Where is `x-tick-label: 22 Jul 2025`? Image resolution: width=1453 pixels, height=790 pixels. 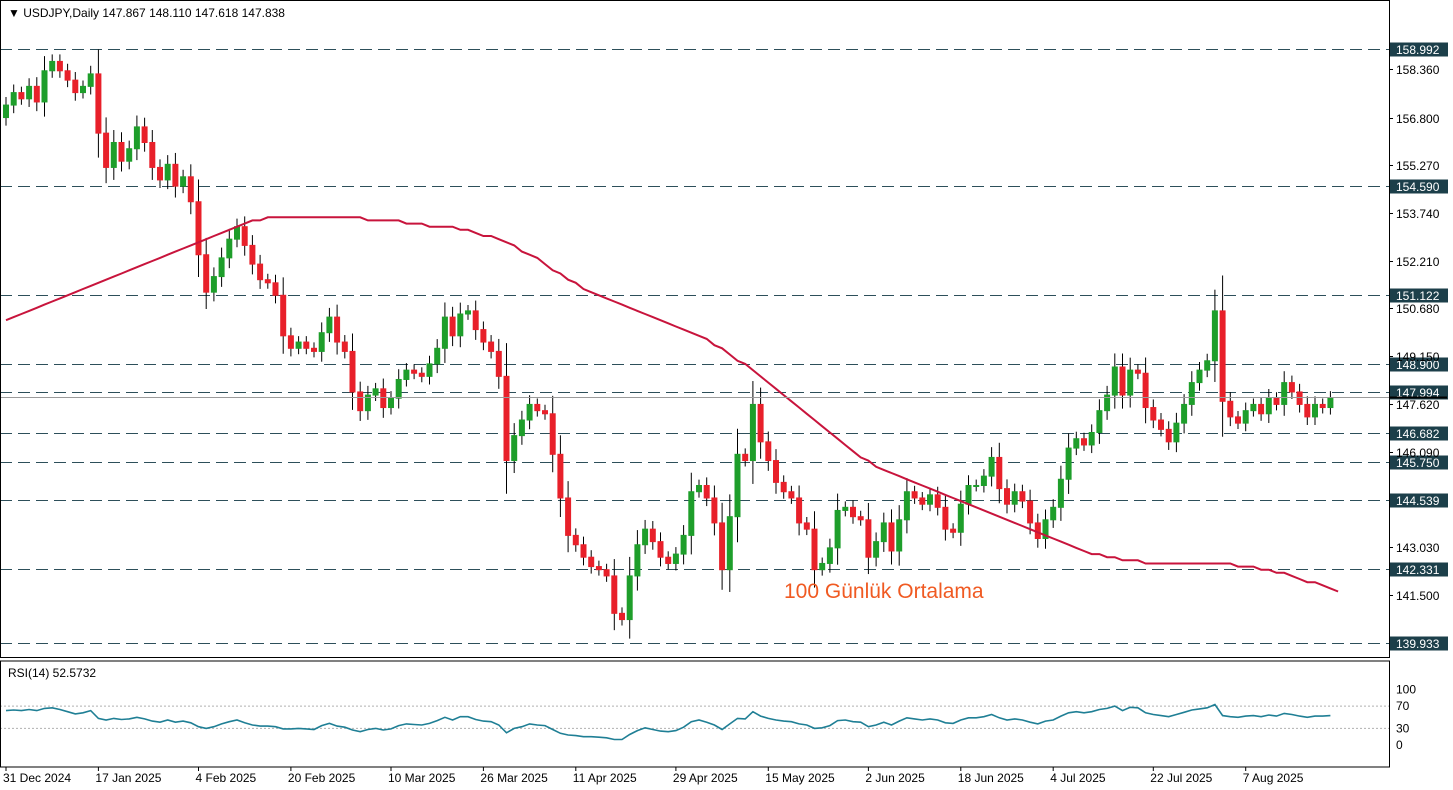
x-tick-label: 22 Jul 2025 is located at coordinates (1181, 778).